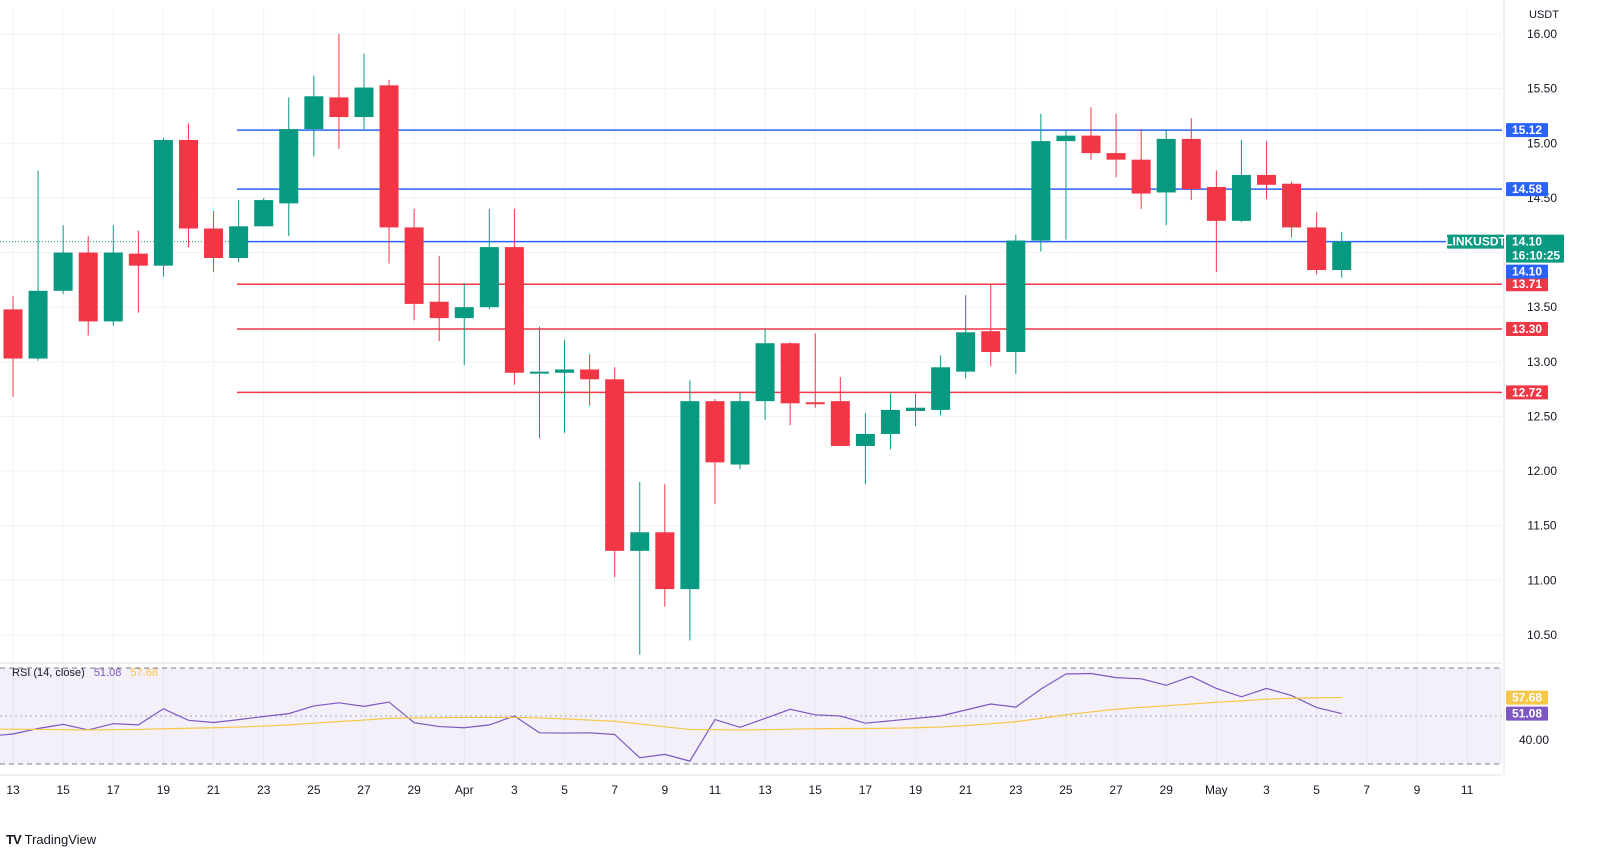 This screenshot has width=1617, height=859. Describe the element at coordinates (14, 839) in the screenshot. I see `tradingview-logo-icon: TV` at that location.